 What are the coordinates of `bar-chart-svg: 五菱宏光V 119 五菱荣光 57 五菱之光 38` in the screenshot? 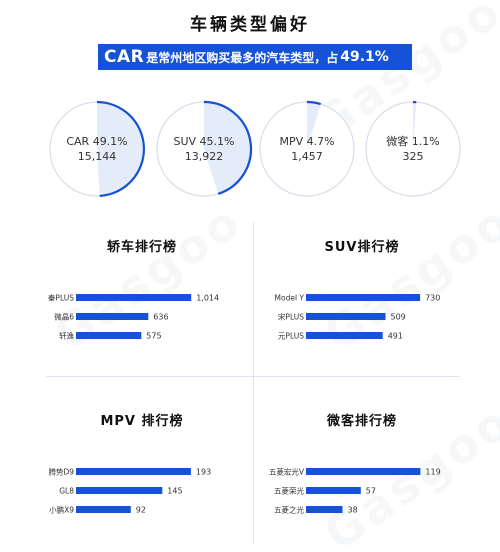 It's located at (355, 491).